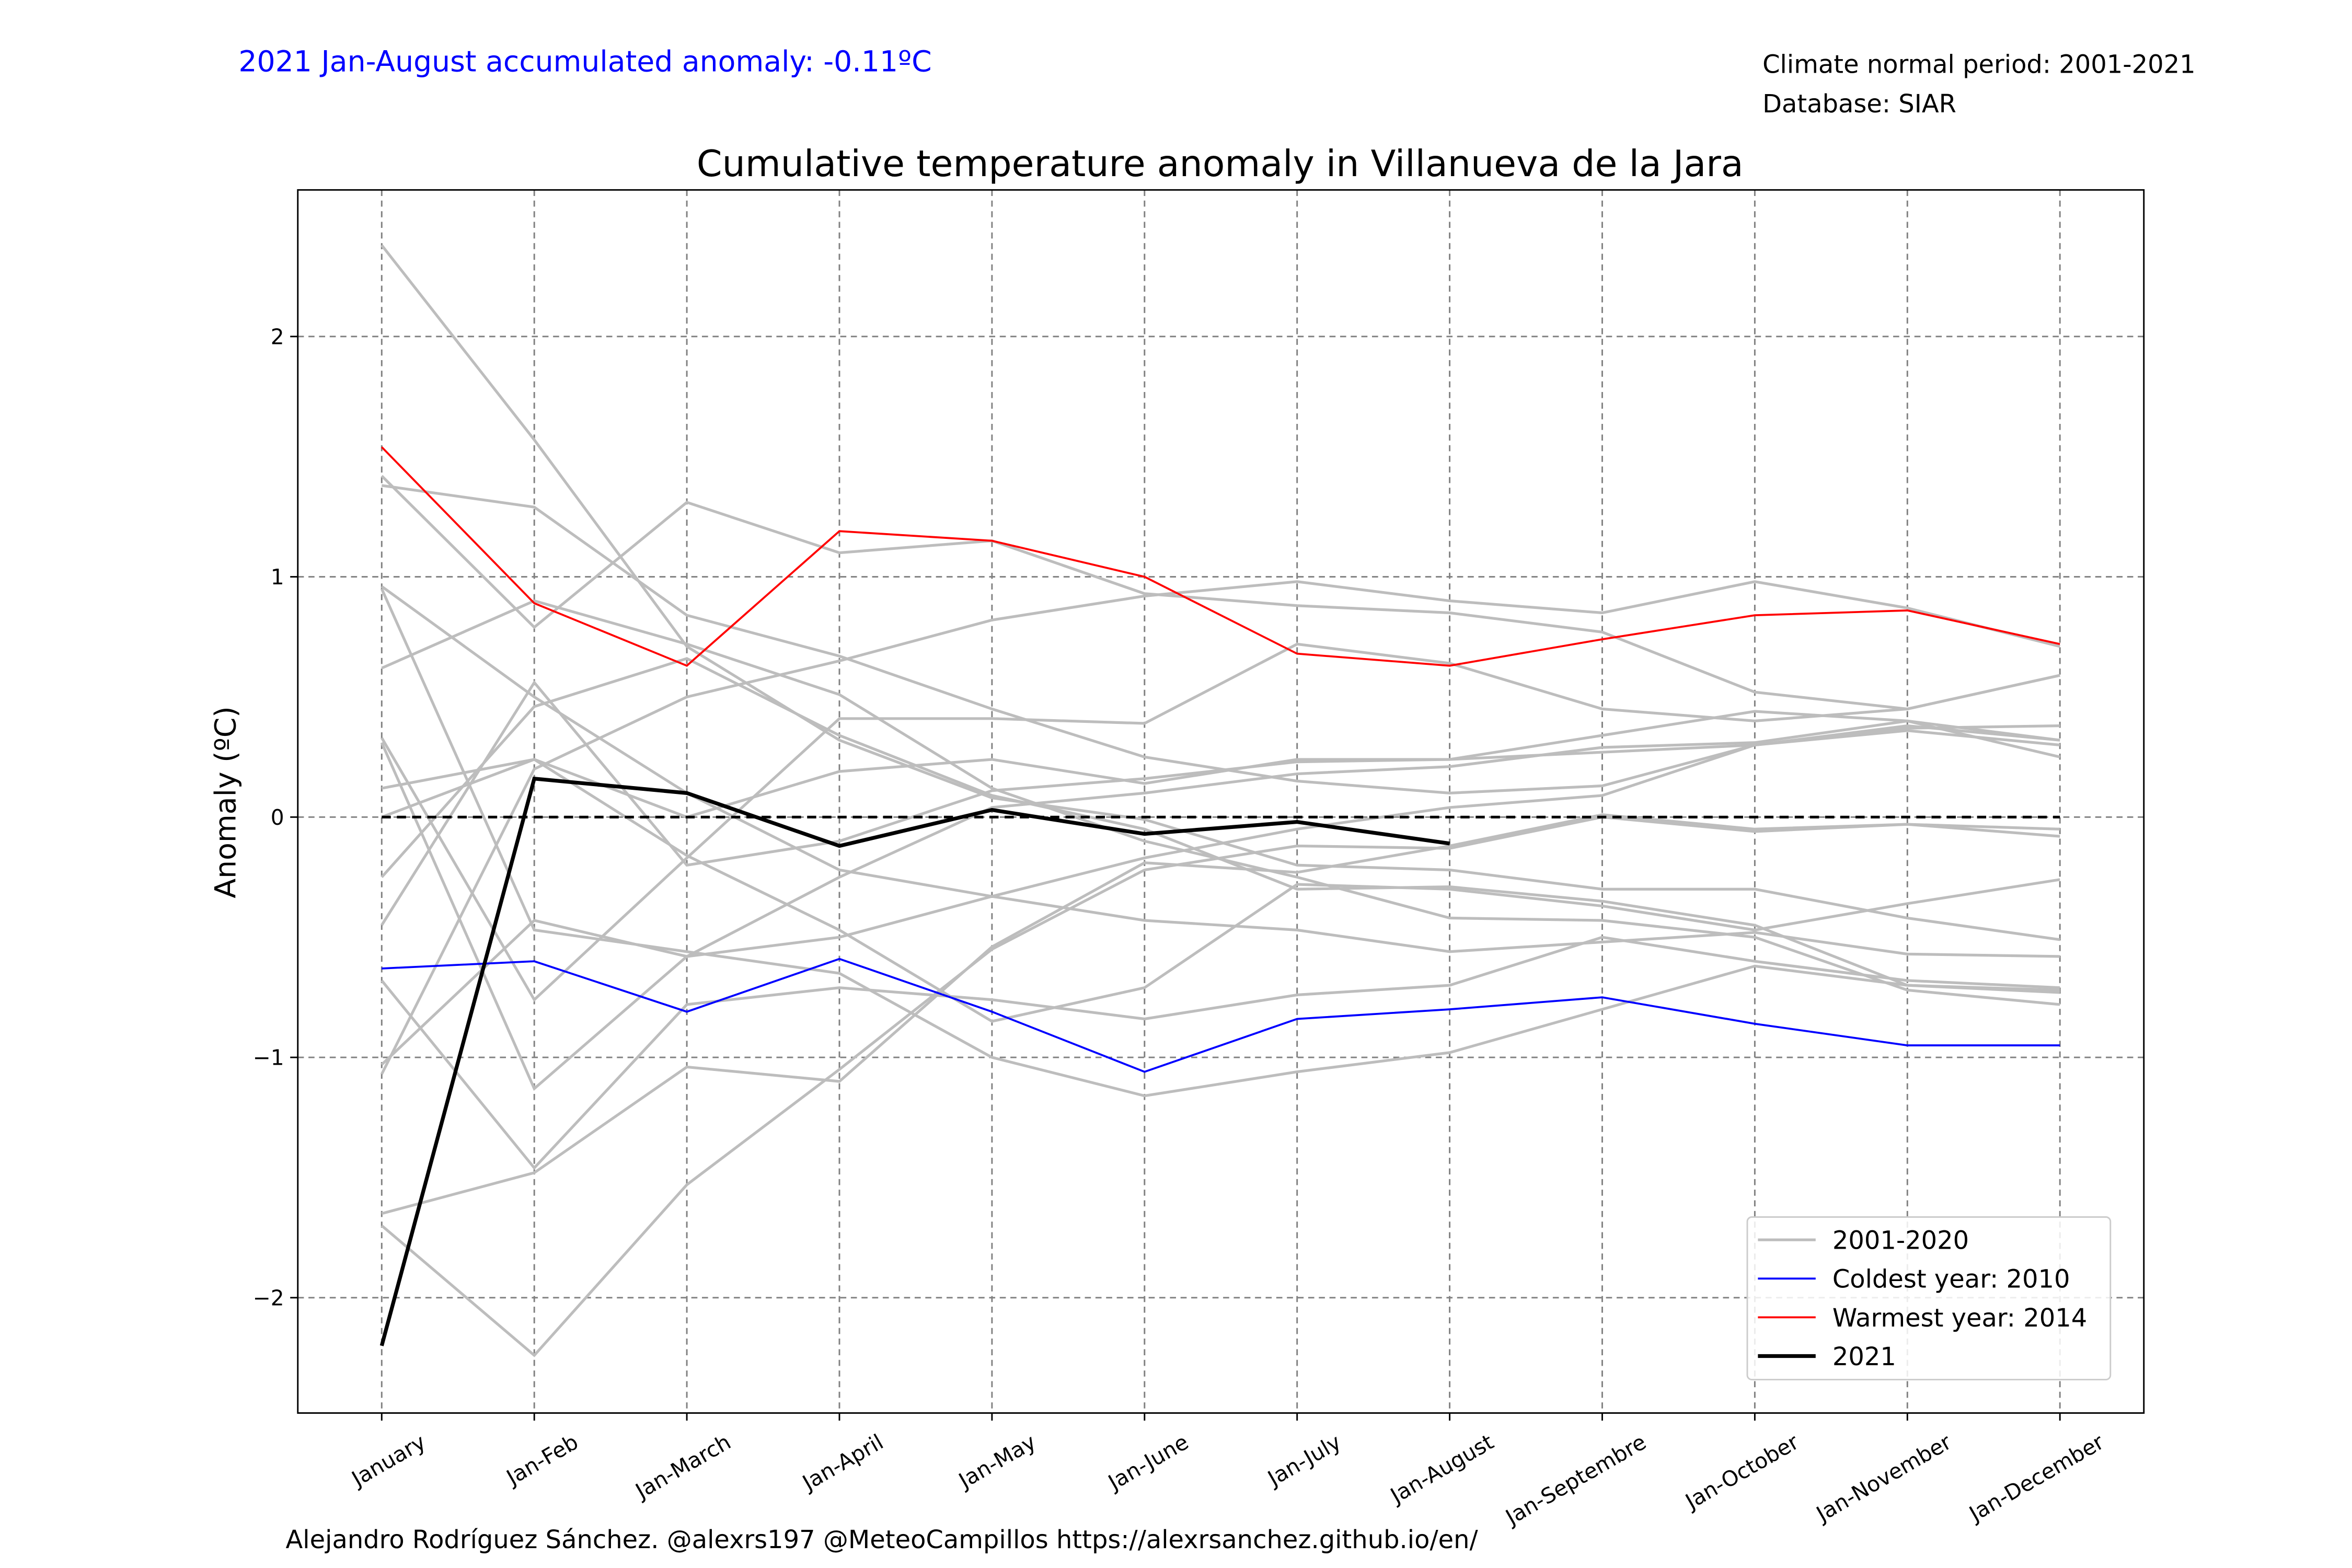 The height and width of the screenshot is (1568, 2352). I want to click on legend-box, so click(1929, 1298).